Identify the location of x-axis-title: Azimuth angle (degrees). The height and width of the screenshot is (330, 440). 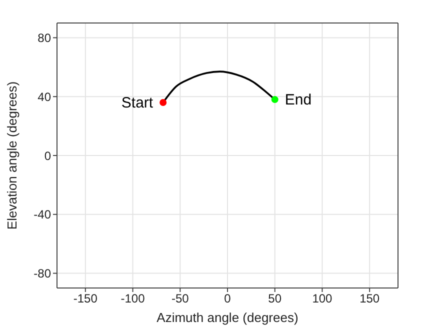
(227, 317).